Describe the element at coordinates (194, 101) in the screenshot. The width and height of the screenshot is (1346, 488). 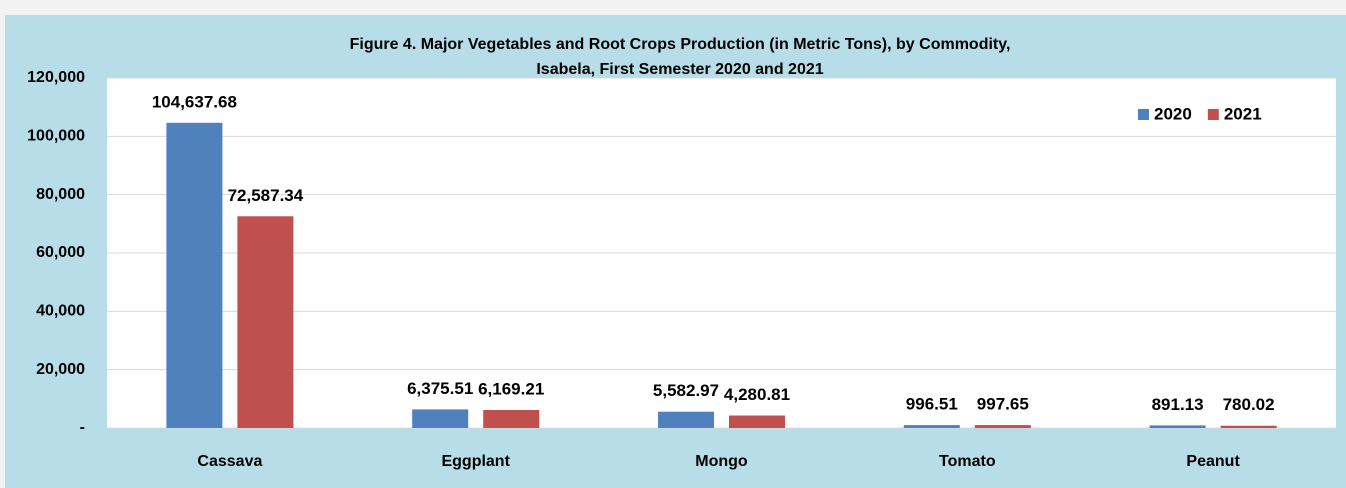
I see `data-label: 104,637.68` at that location.